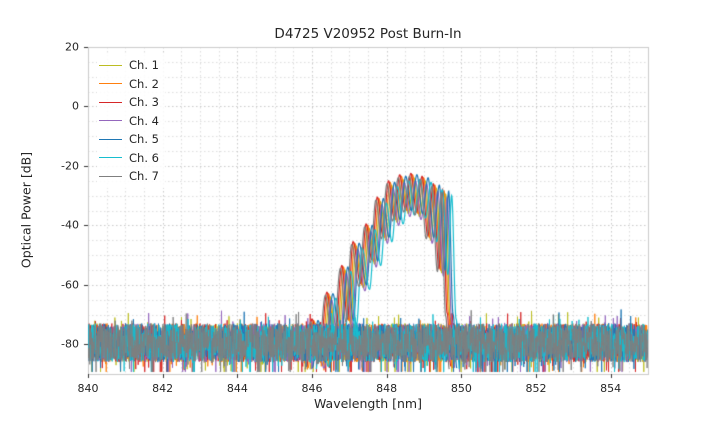 This screenshot has height=432, width=720. I want to click on y-tick-label: 0, so click(75, 106).